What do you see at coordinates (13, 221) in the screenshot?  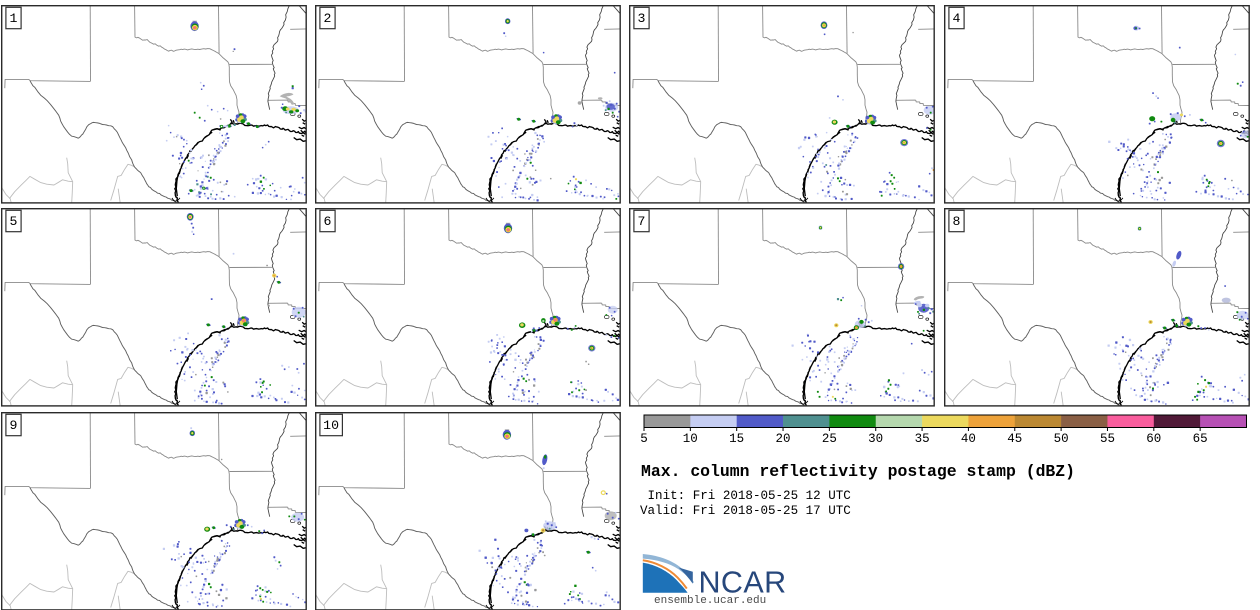 I see `svg-text: 5` at bounding box center [13, 221].